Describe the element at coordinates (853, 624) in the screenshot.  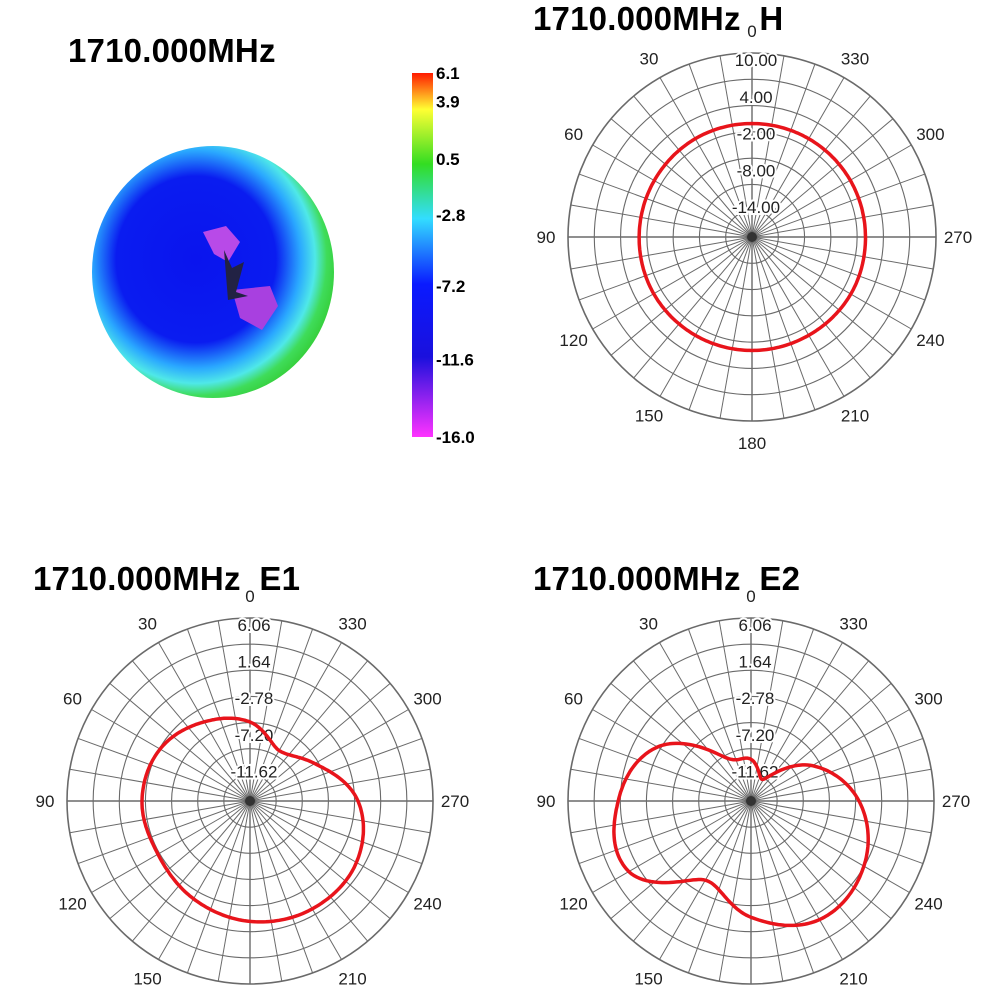
I see `polar-angle-label: 330` at that location.